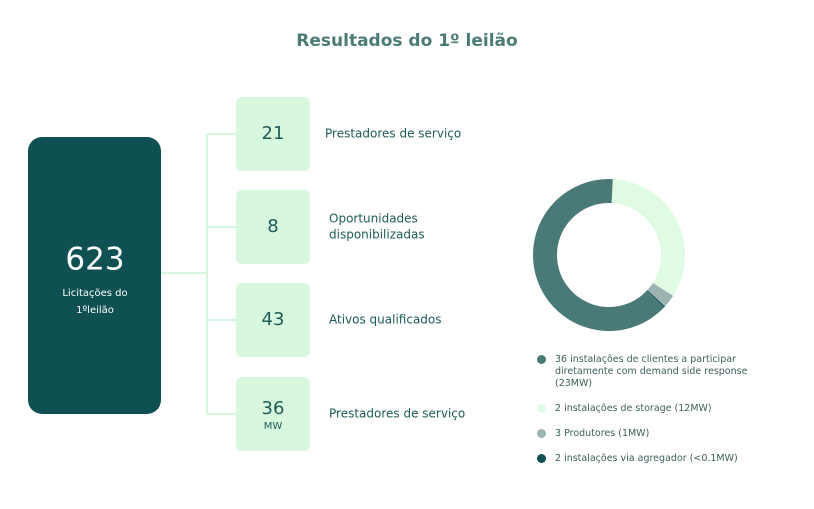 This screenshot has height=509, width=814. What do you see at coordinates (94, 293) in the screenshot?
I see `summary-label: Licitações do` at bounding box center [94, 293].